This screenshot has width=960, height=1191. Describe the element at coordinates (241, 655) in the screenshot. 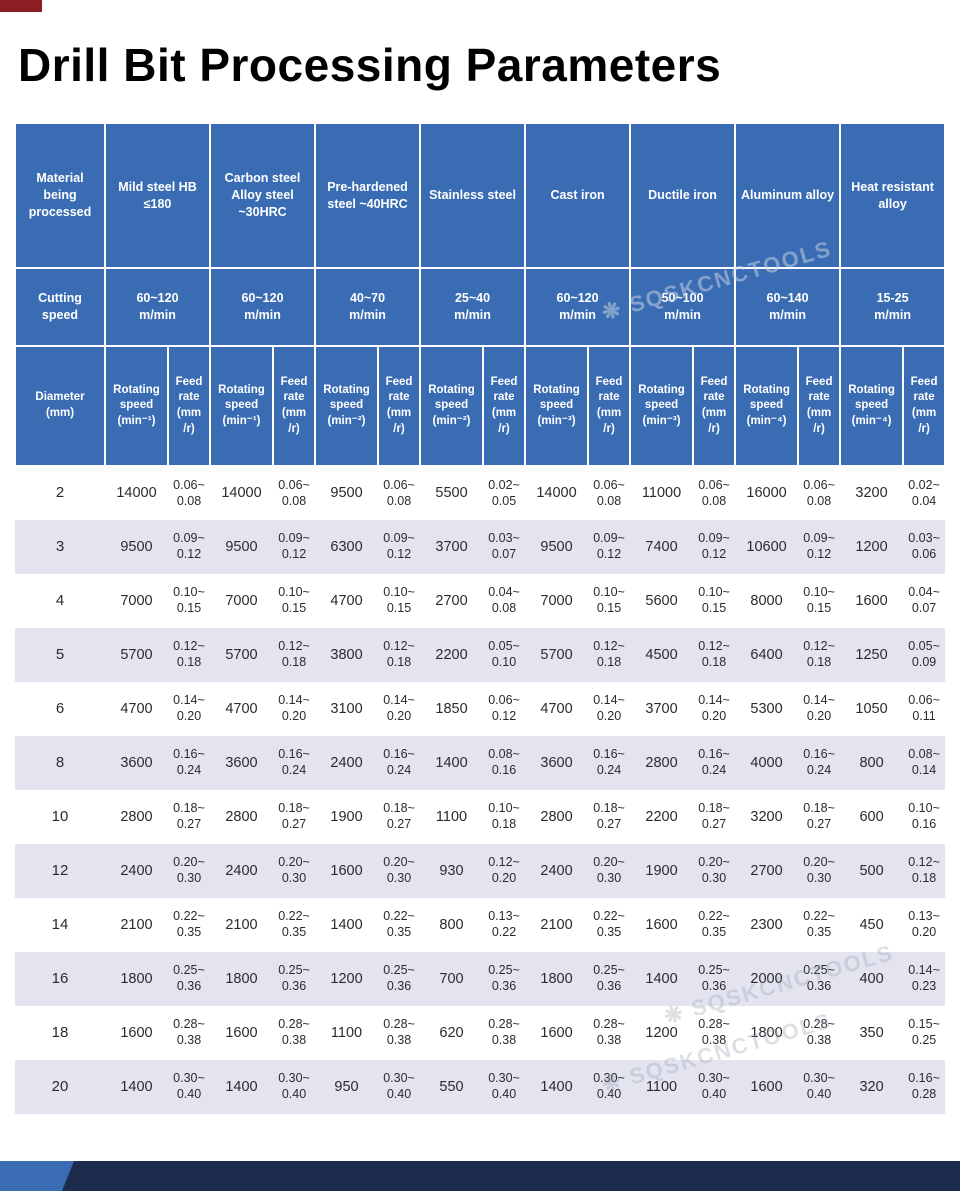

I see `rotating-speed-cell: 5700` at that location.